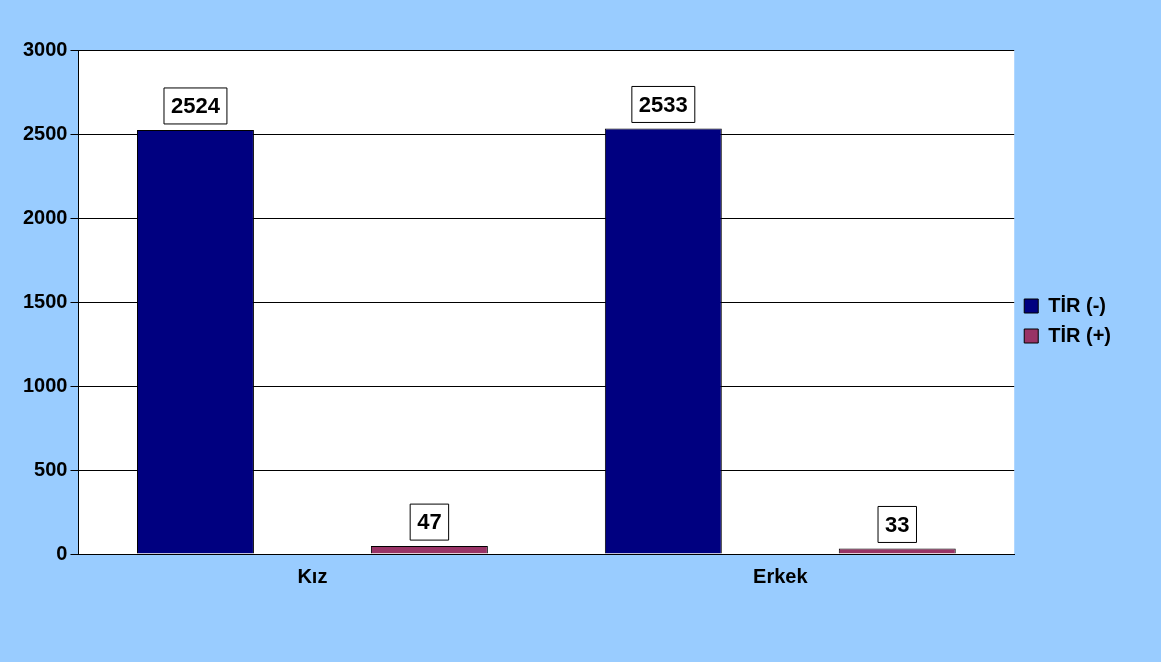 The image size is (1161, 662). What do you see at coordinates (781, 575) in the screenshot?
I see `x-tick-label: Erkek` at bounding box center [781, 575].